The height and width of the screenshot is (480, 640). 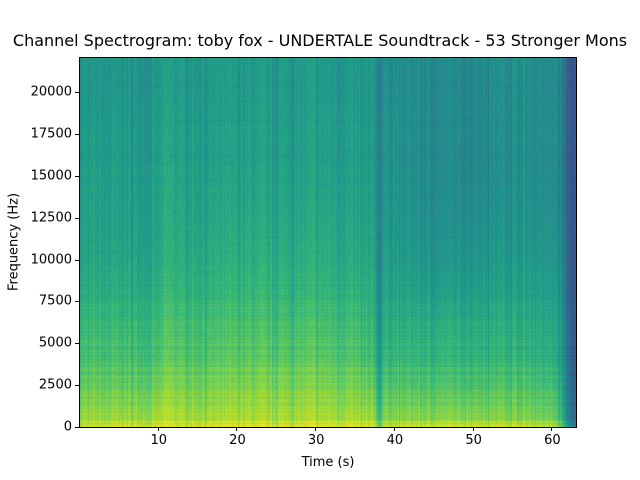 What do you see at coordinates (237, 440) in the screenshot?
I see `x-tick-label: 20` at bounding box center [237, 440].